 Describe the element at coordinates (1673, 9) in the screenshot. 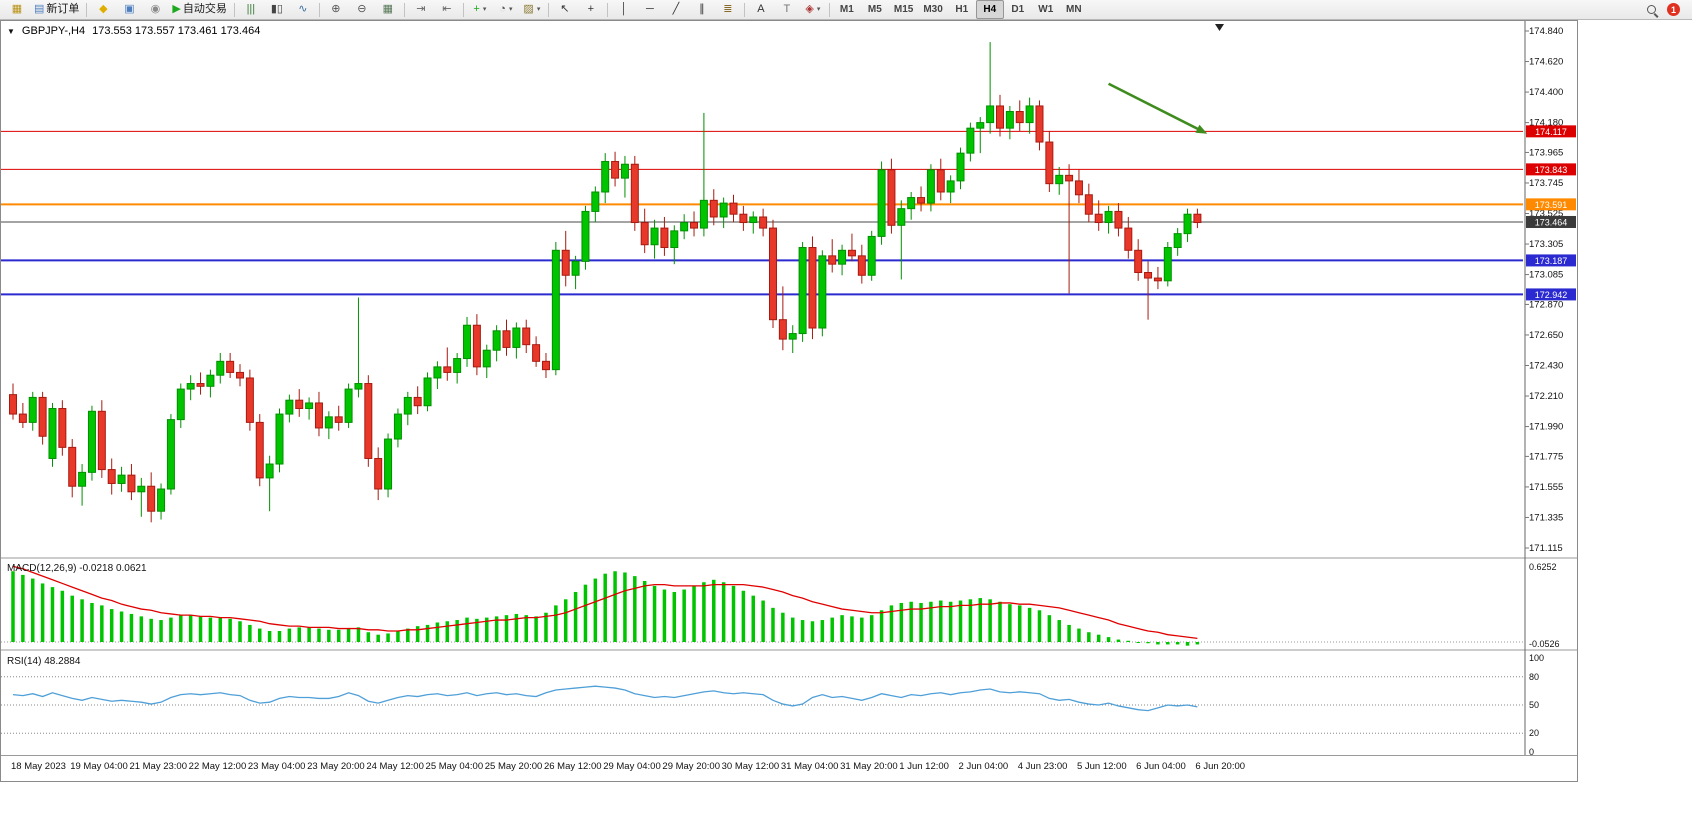

I see `notification-badge: 1` at that location.